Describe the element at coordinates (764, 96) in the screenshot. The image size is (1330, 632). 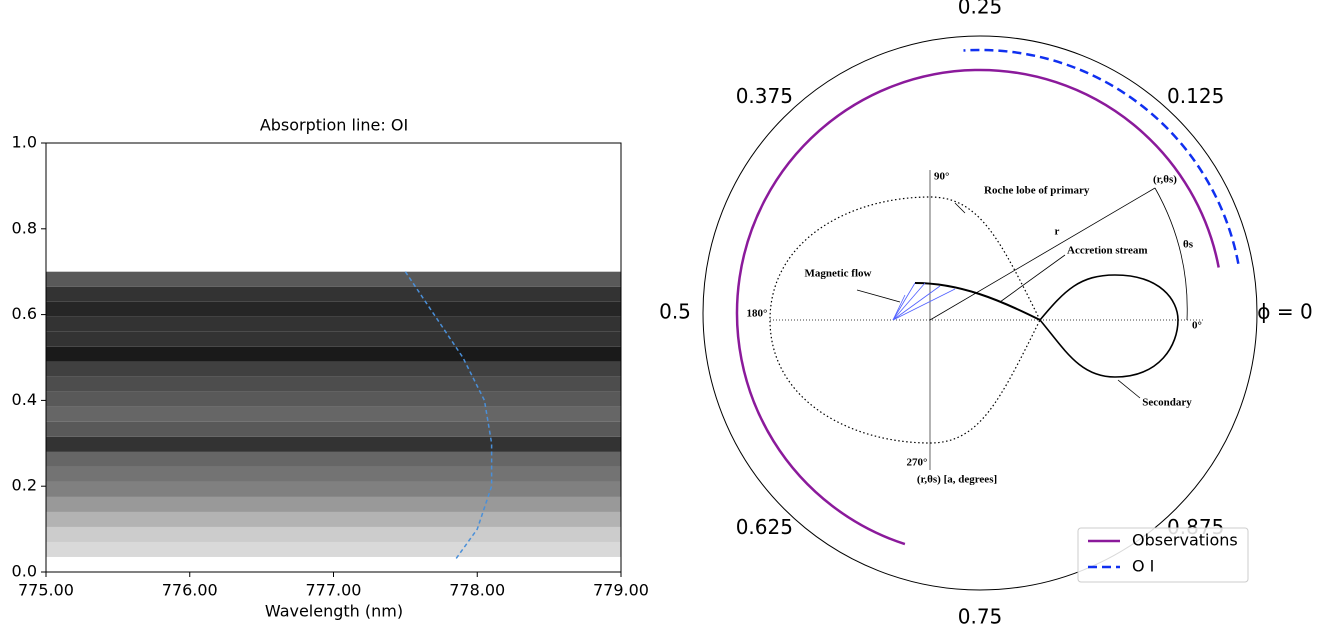
I see `angle-tick-label: 0.375` at that location.